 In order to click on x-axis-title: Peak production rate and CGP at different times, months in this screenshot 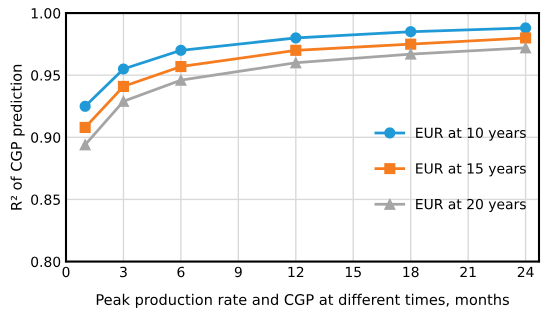, I will do `click(302, 301)`.